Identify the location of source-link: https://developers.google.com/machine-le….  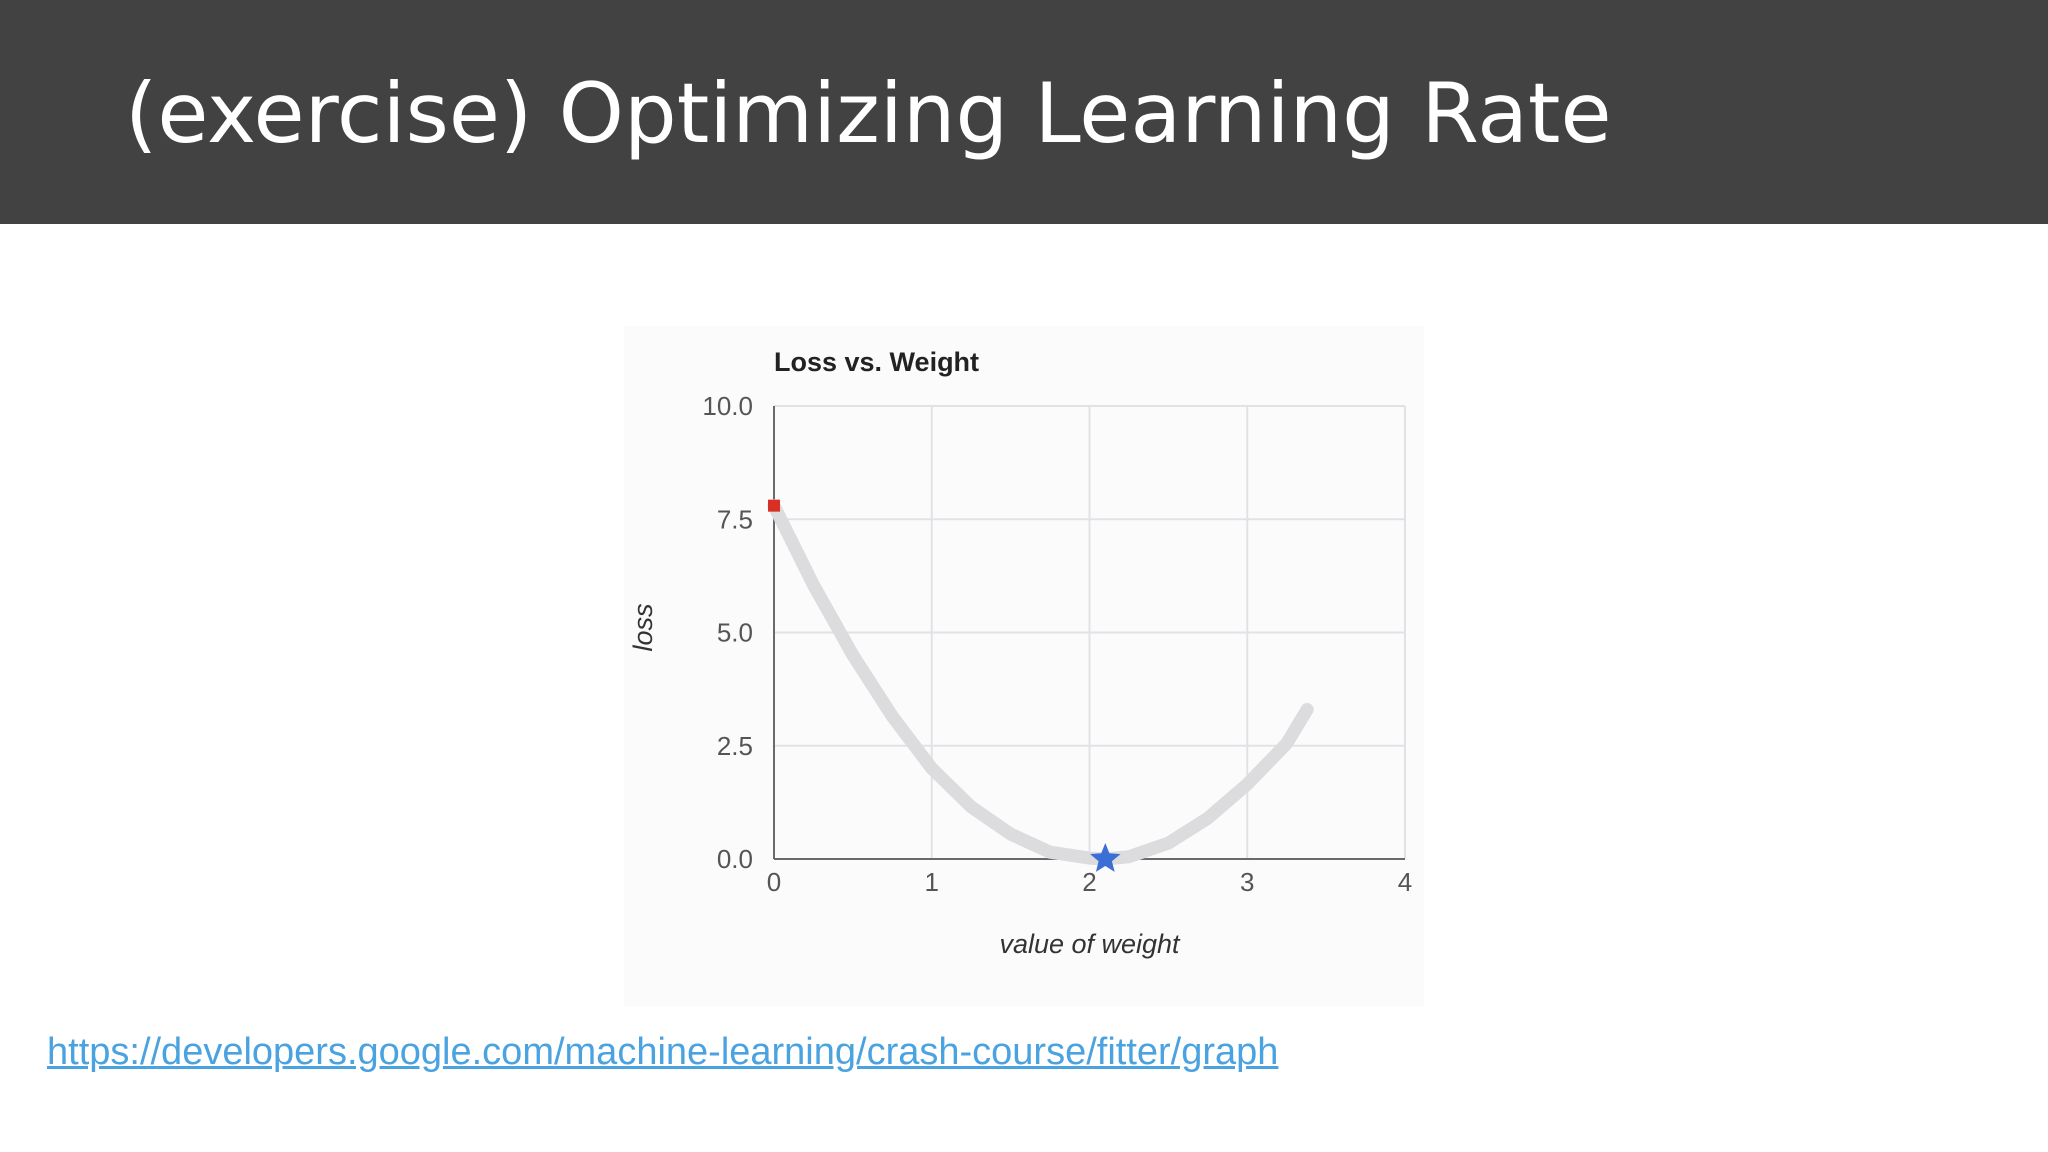
(663, 1052).